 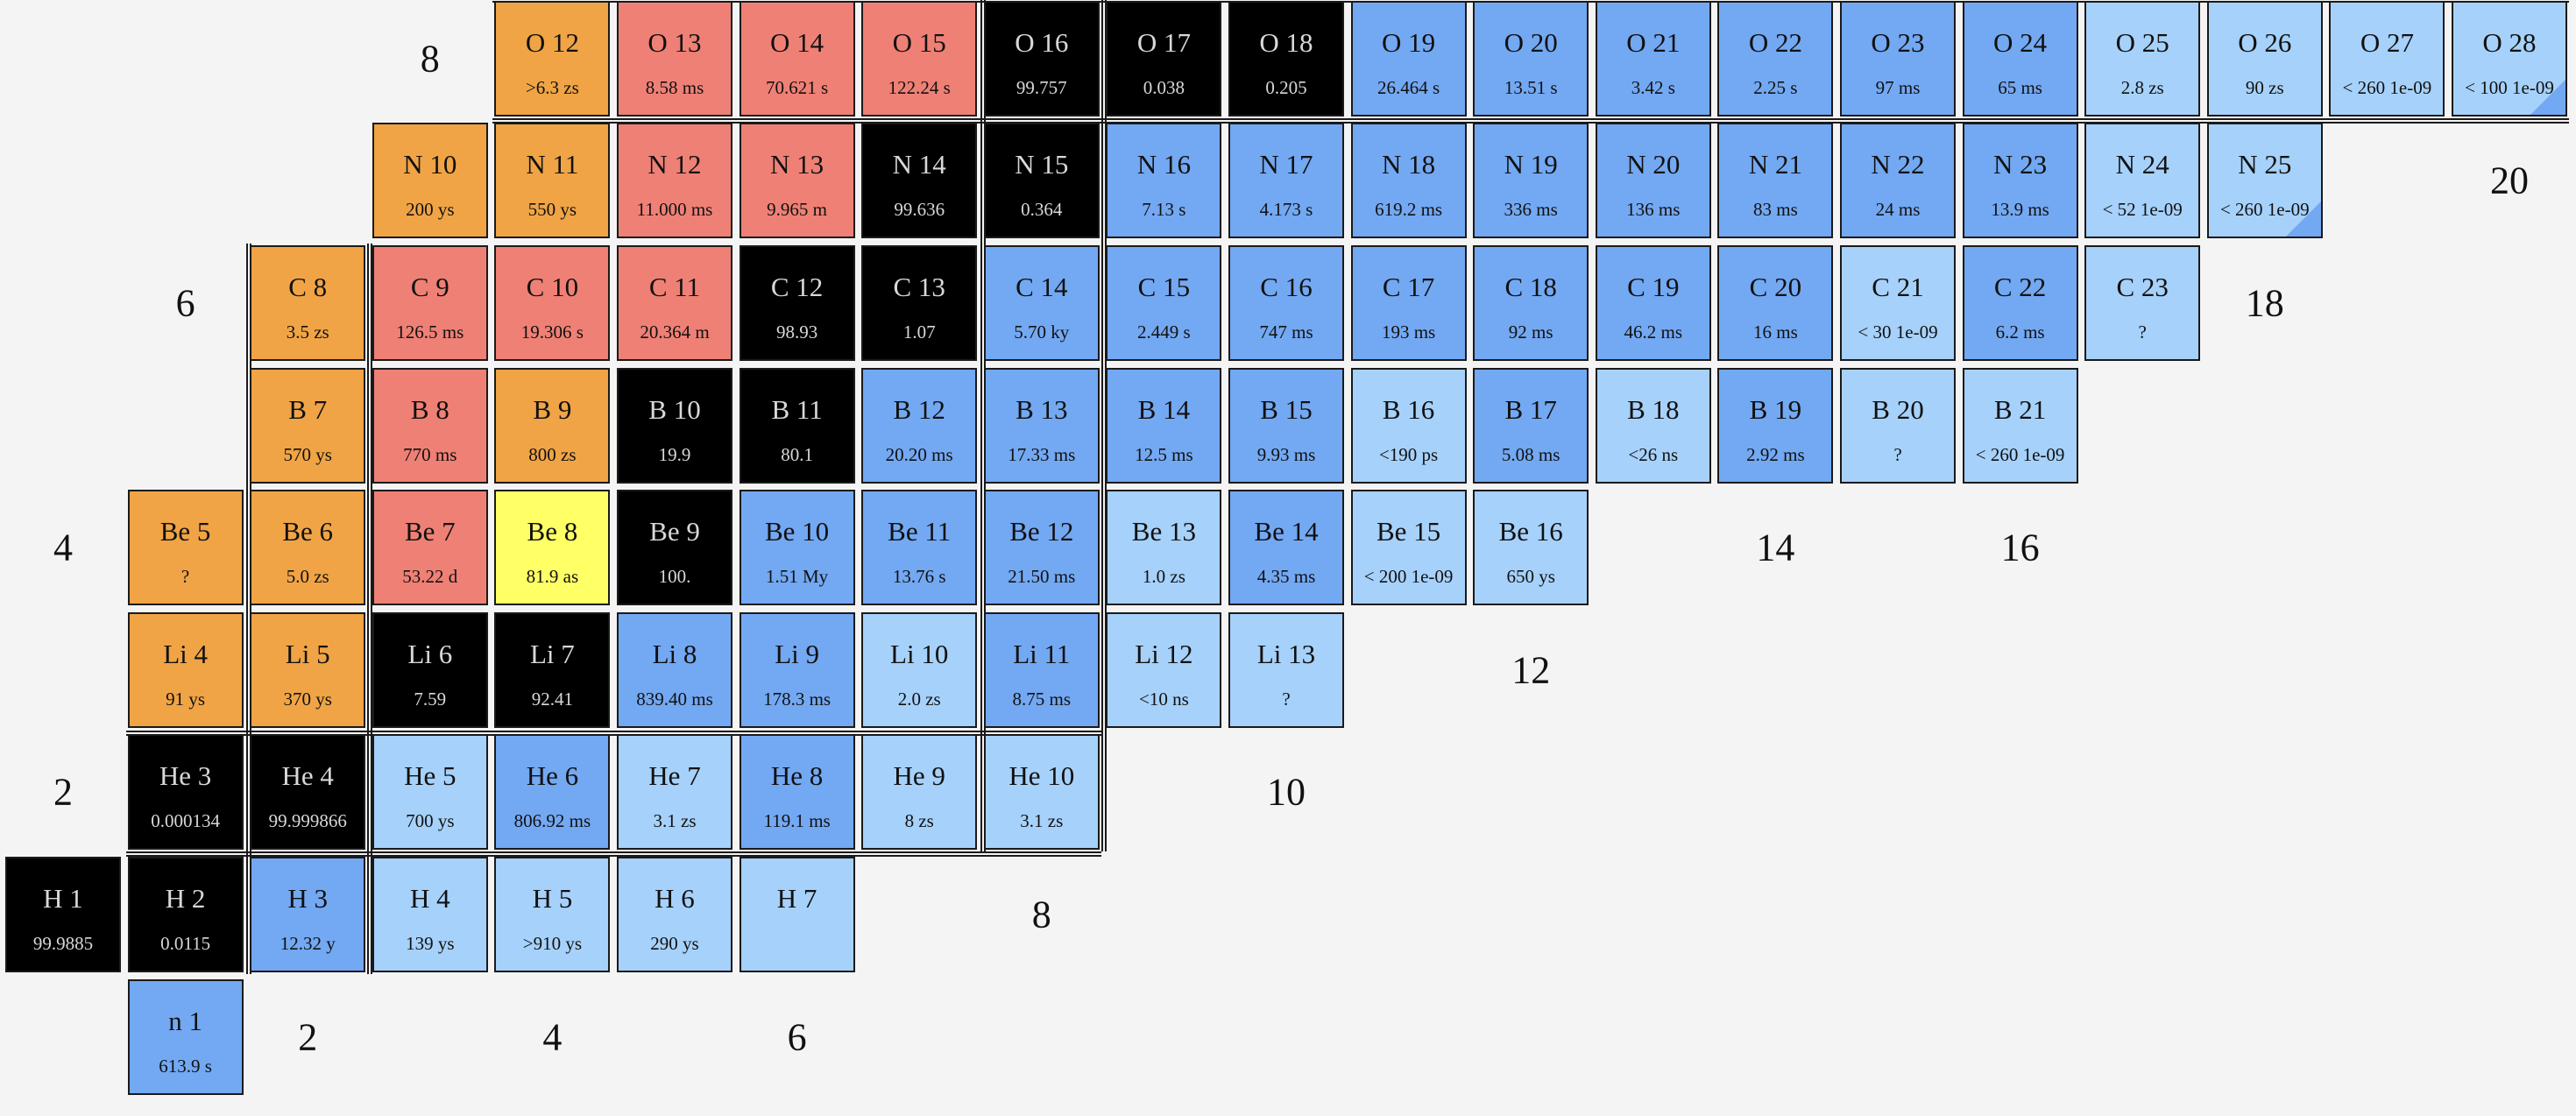 I want to click on nuclide-cell: N 20 136 ms, so click(x=1653, y=181).